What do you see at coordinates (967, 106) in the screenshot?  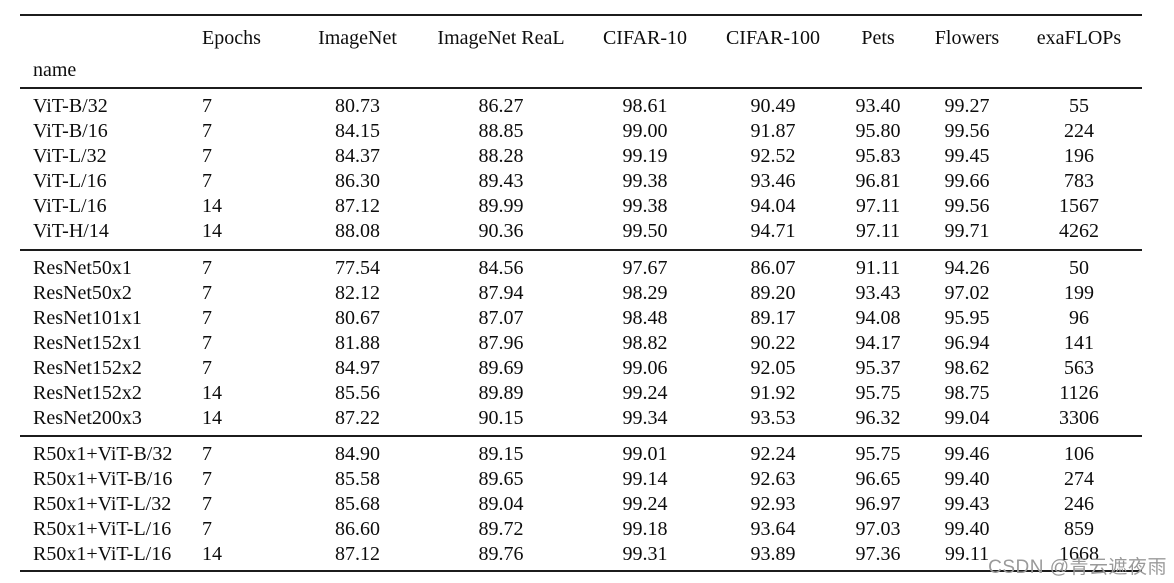 I see `flowers-cell: 99.27` at bounding box center [967, 106].